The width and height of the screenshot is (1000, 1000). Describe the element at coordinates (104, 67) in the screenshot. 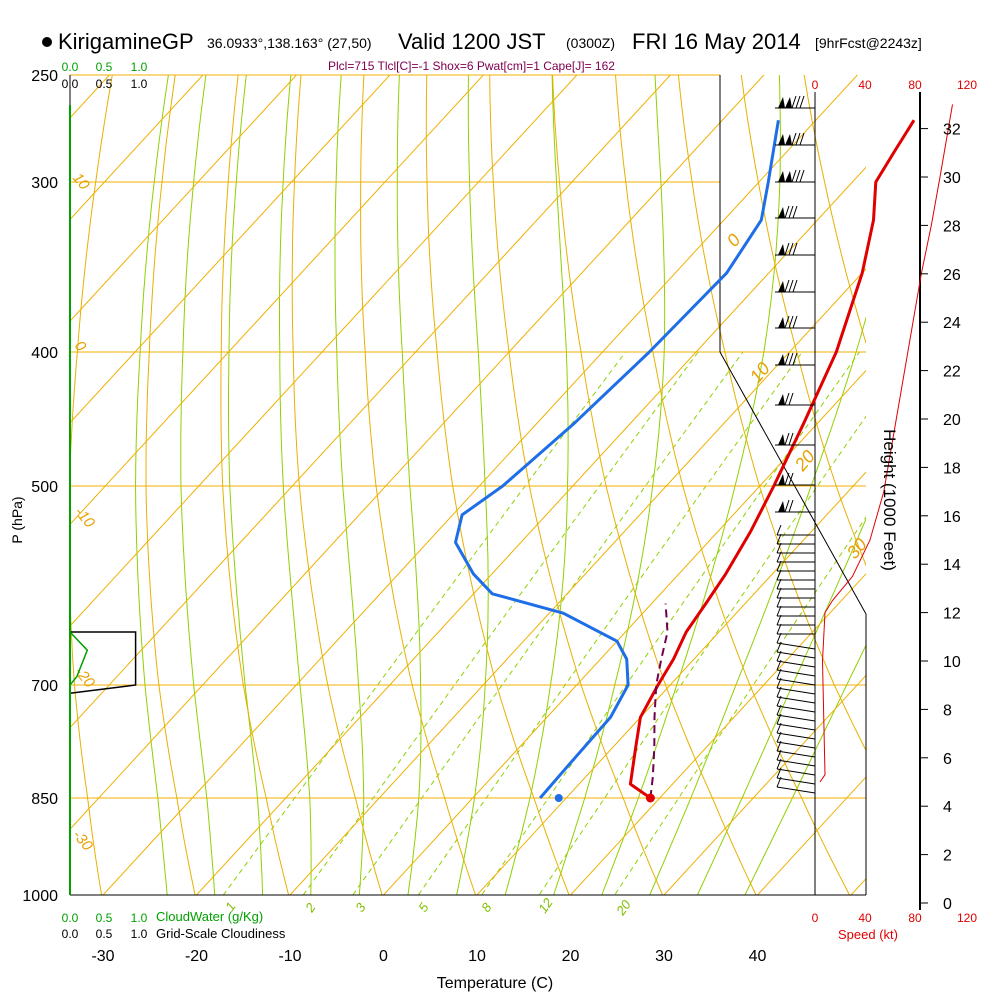

I see `cloudwater-tick-label-top: 0.5` at that location.